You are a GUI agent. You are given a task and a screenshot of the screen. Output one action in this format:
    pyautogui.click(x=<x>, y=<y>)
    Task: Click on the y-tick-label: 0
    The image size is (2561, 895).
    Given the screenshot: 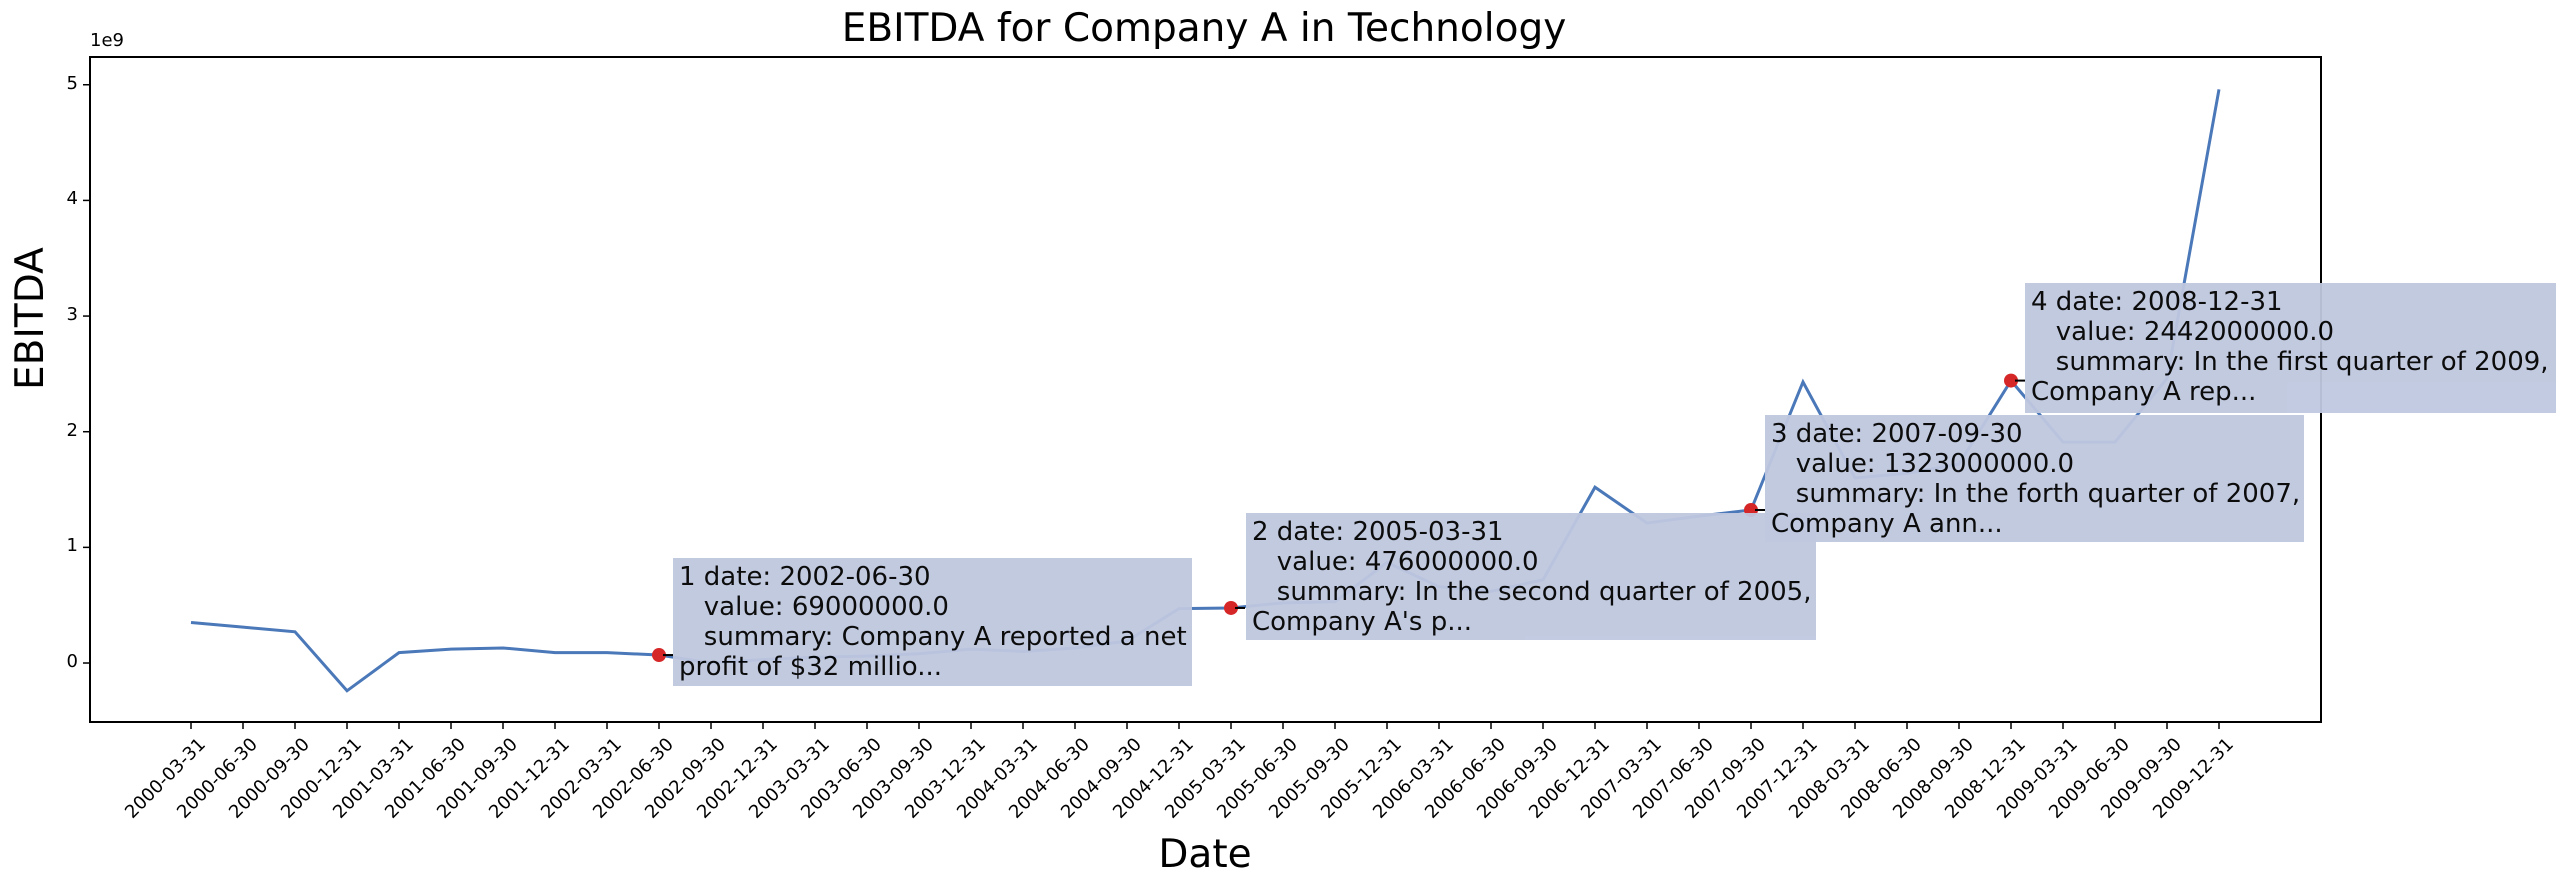 What is the action you would take?
    pyautogui.click(x=72, y=662)
    